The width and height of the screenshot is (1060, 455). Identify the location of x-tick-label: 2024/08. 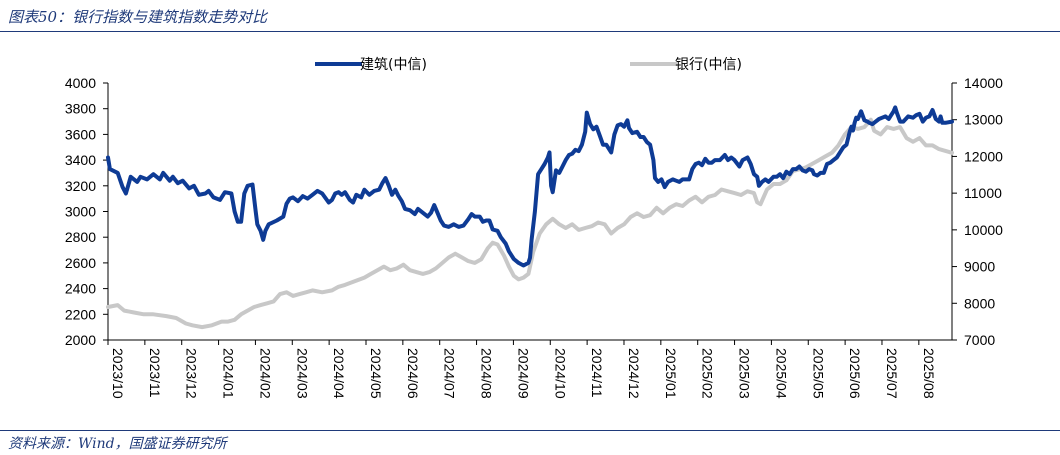
(487, 373).